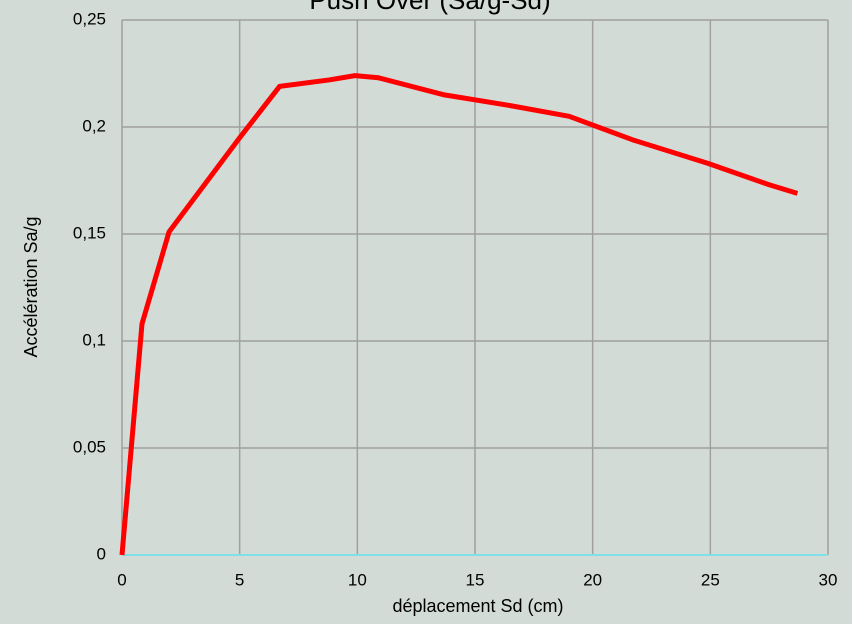 The image size is (852, 624). I want to click on x-axis-label: déplacement Sd (cm), so click(477, 606).